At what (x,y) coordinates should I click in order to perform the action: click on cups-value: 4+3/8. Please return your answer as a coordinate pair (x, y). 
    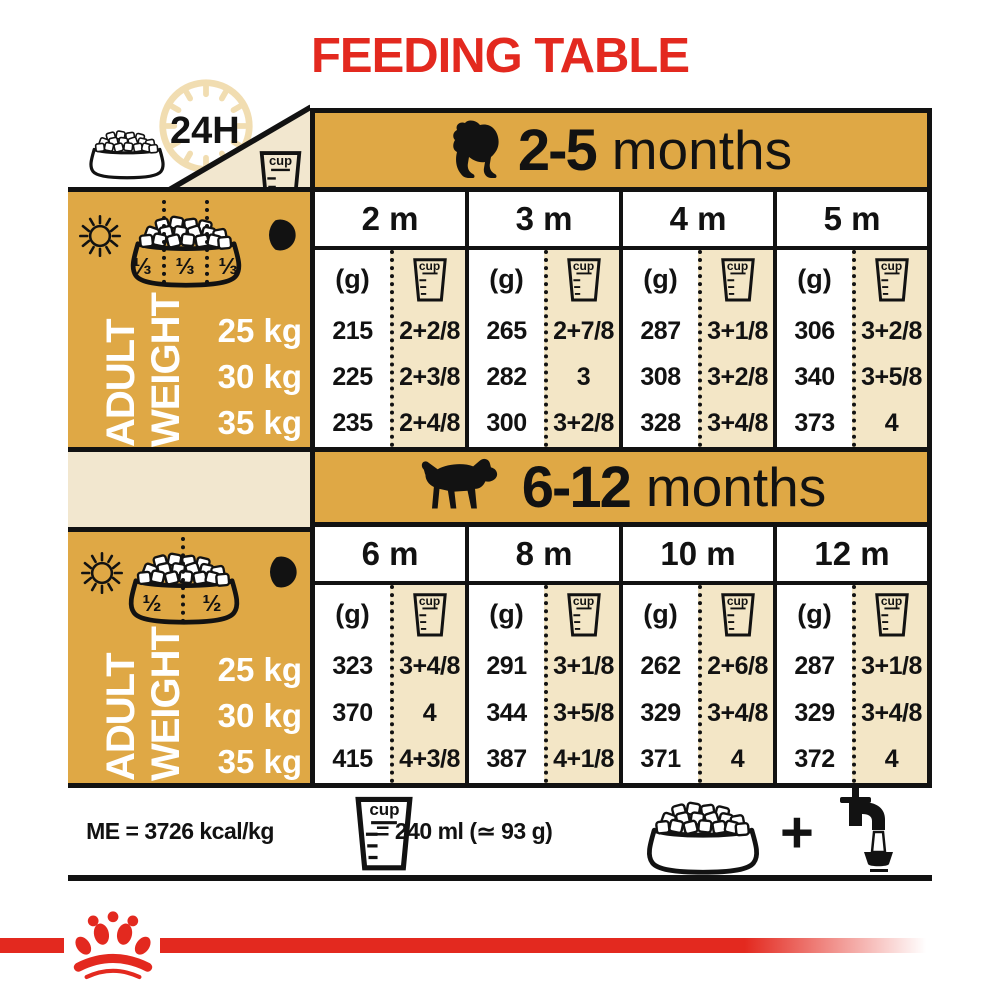
    Looking at the image, I should click on (429, 759).